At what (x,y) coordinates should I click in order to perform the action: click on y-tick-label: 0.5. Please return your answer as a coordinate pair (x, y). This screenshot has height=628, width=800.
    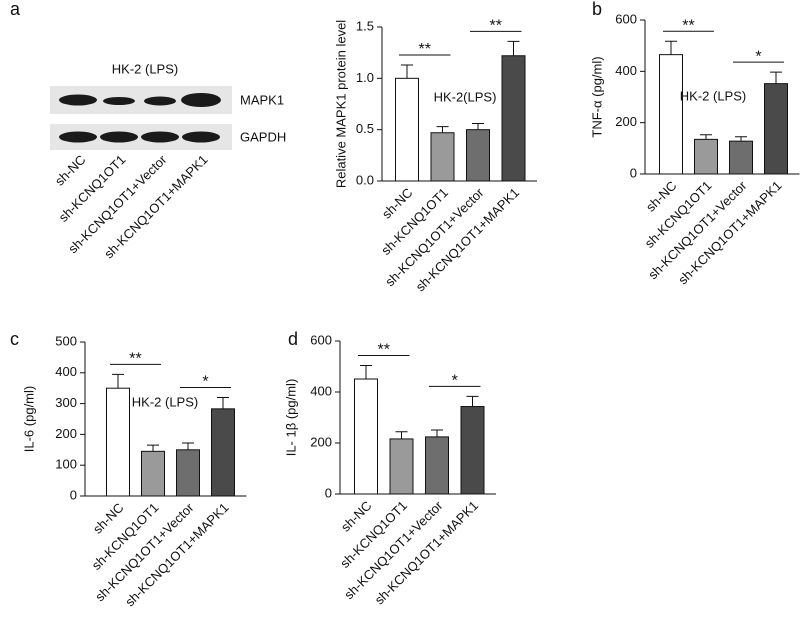
    Looking at the image, I should click on (365, 128).